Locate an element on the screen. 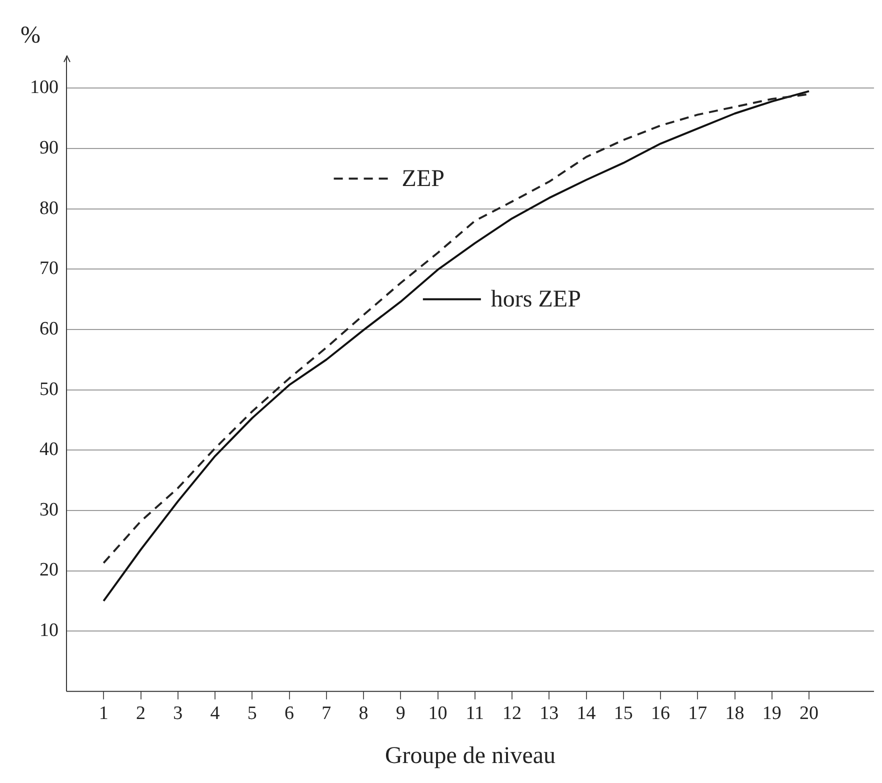 The height and width of the screenshot is (783, 882). legend-label: ZEP is located at coordinates (423, 179).